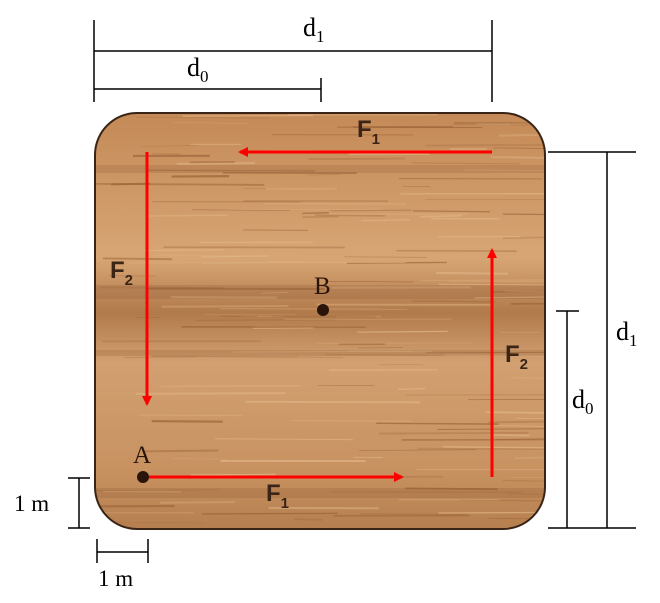  What do you see at coordinates (322, 286) in the screenshot?
I see `point-b-label: B` at bounding box center [322, 286].